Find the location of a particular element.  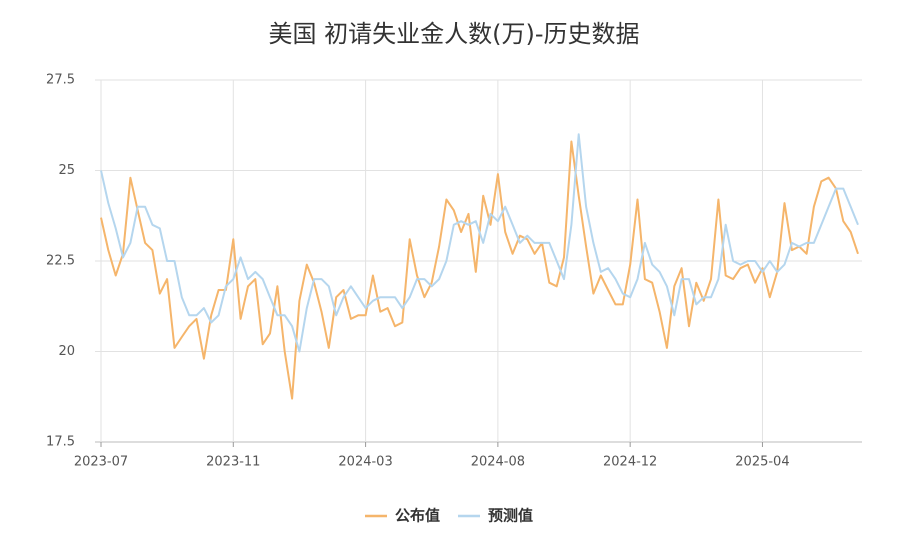

legend-item: 预测值 is located at coordinates (495, 516).